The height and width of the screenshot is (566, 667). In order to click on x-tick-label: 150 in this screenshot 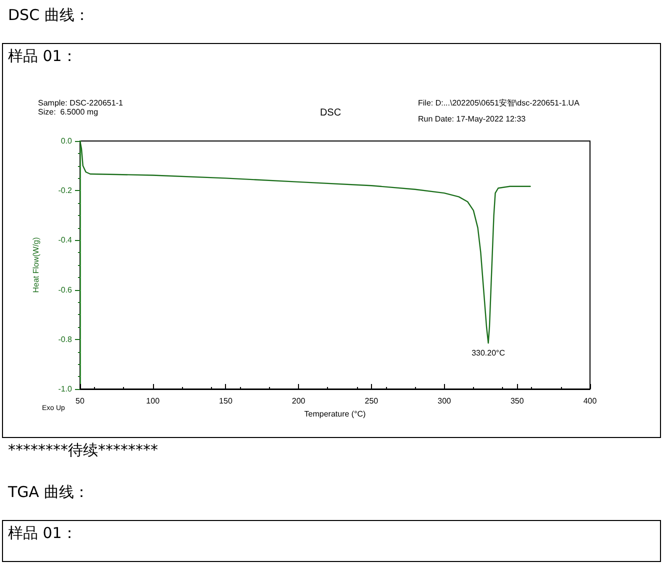, I will do `click(226, 401)`.